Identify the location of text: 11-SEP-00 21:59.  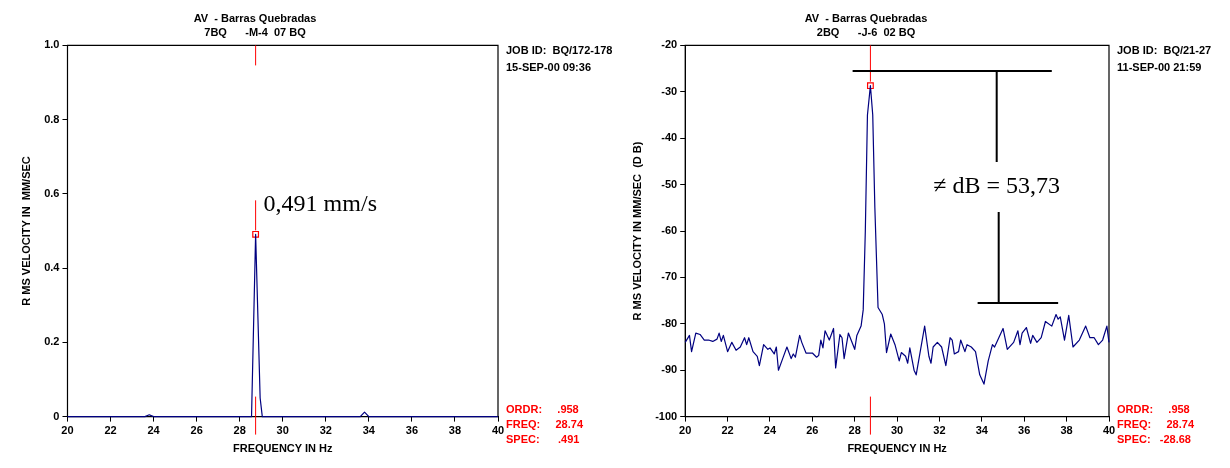
(1159, 66).